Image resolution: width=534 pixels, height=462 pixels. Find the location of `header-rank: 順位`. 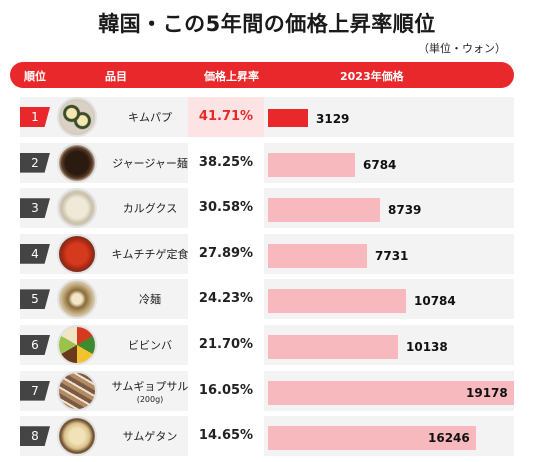

header-rank: 順位 is located at coordinates (35, 76).